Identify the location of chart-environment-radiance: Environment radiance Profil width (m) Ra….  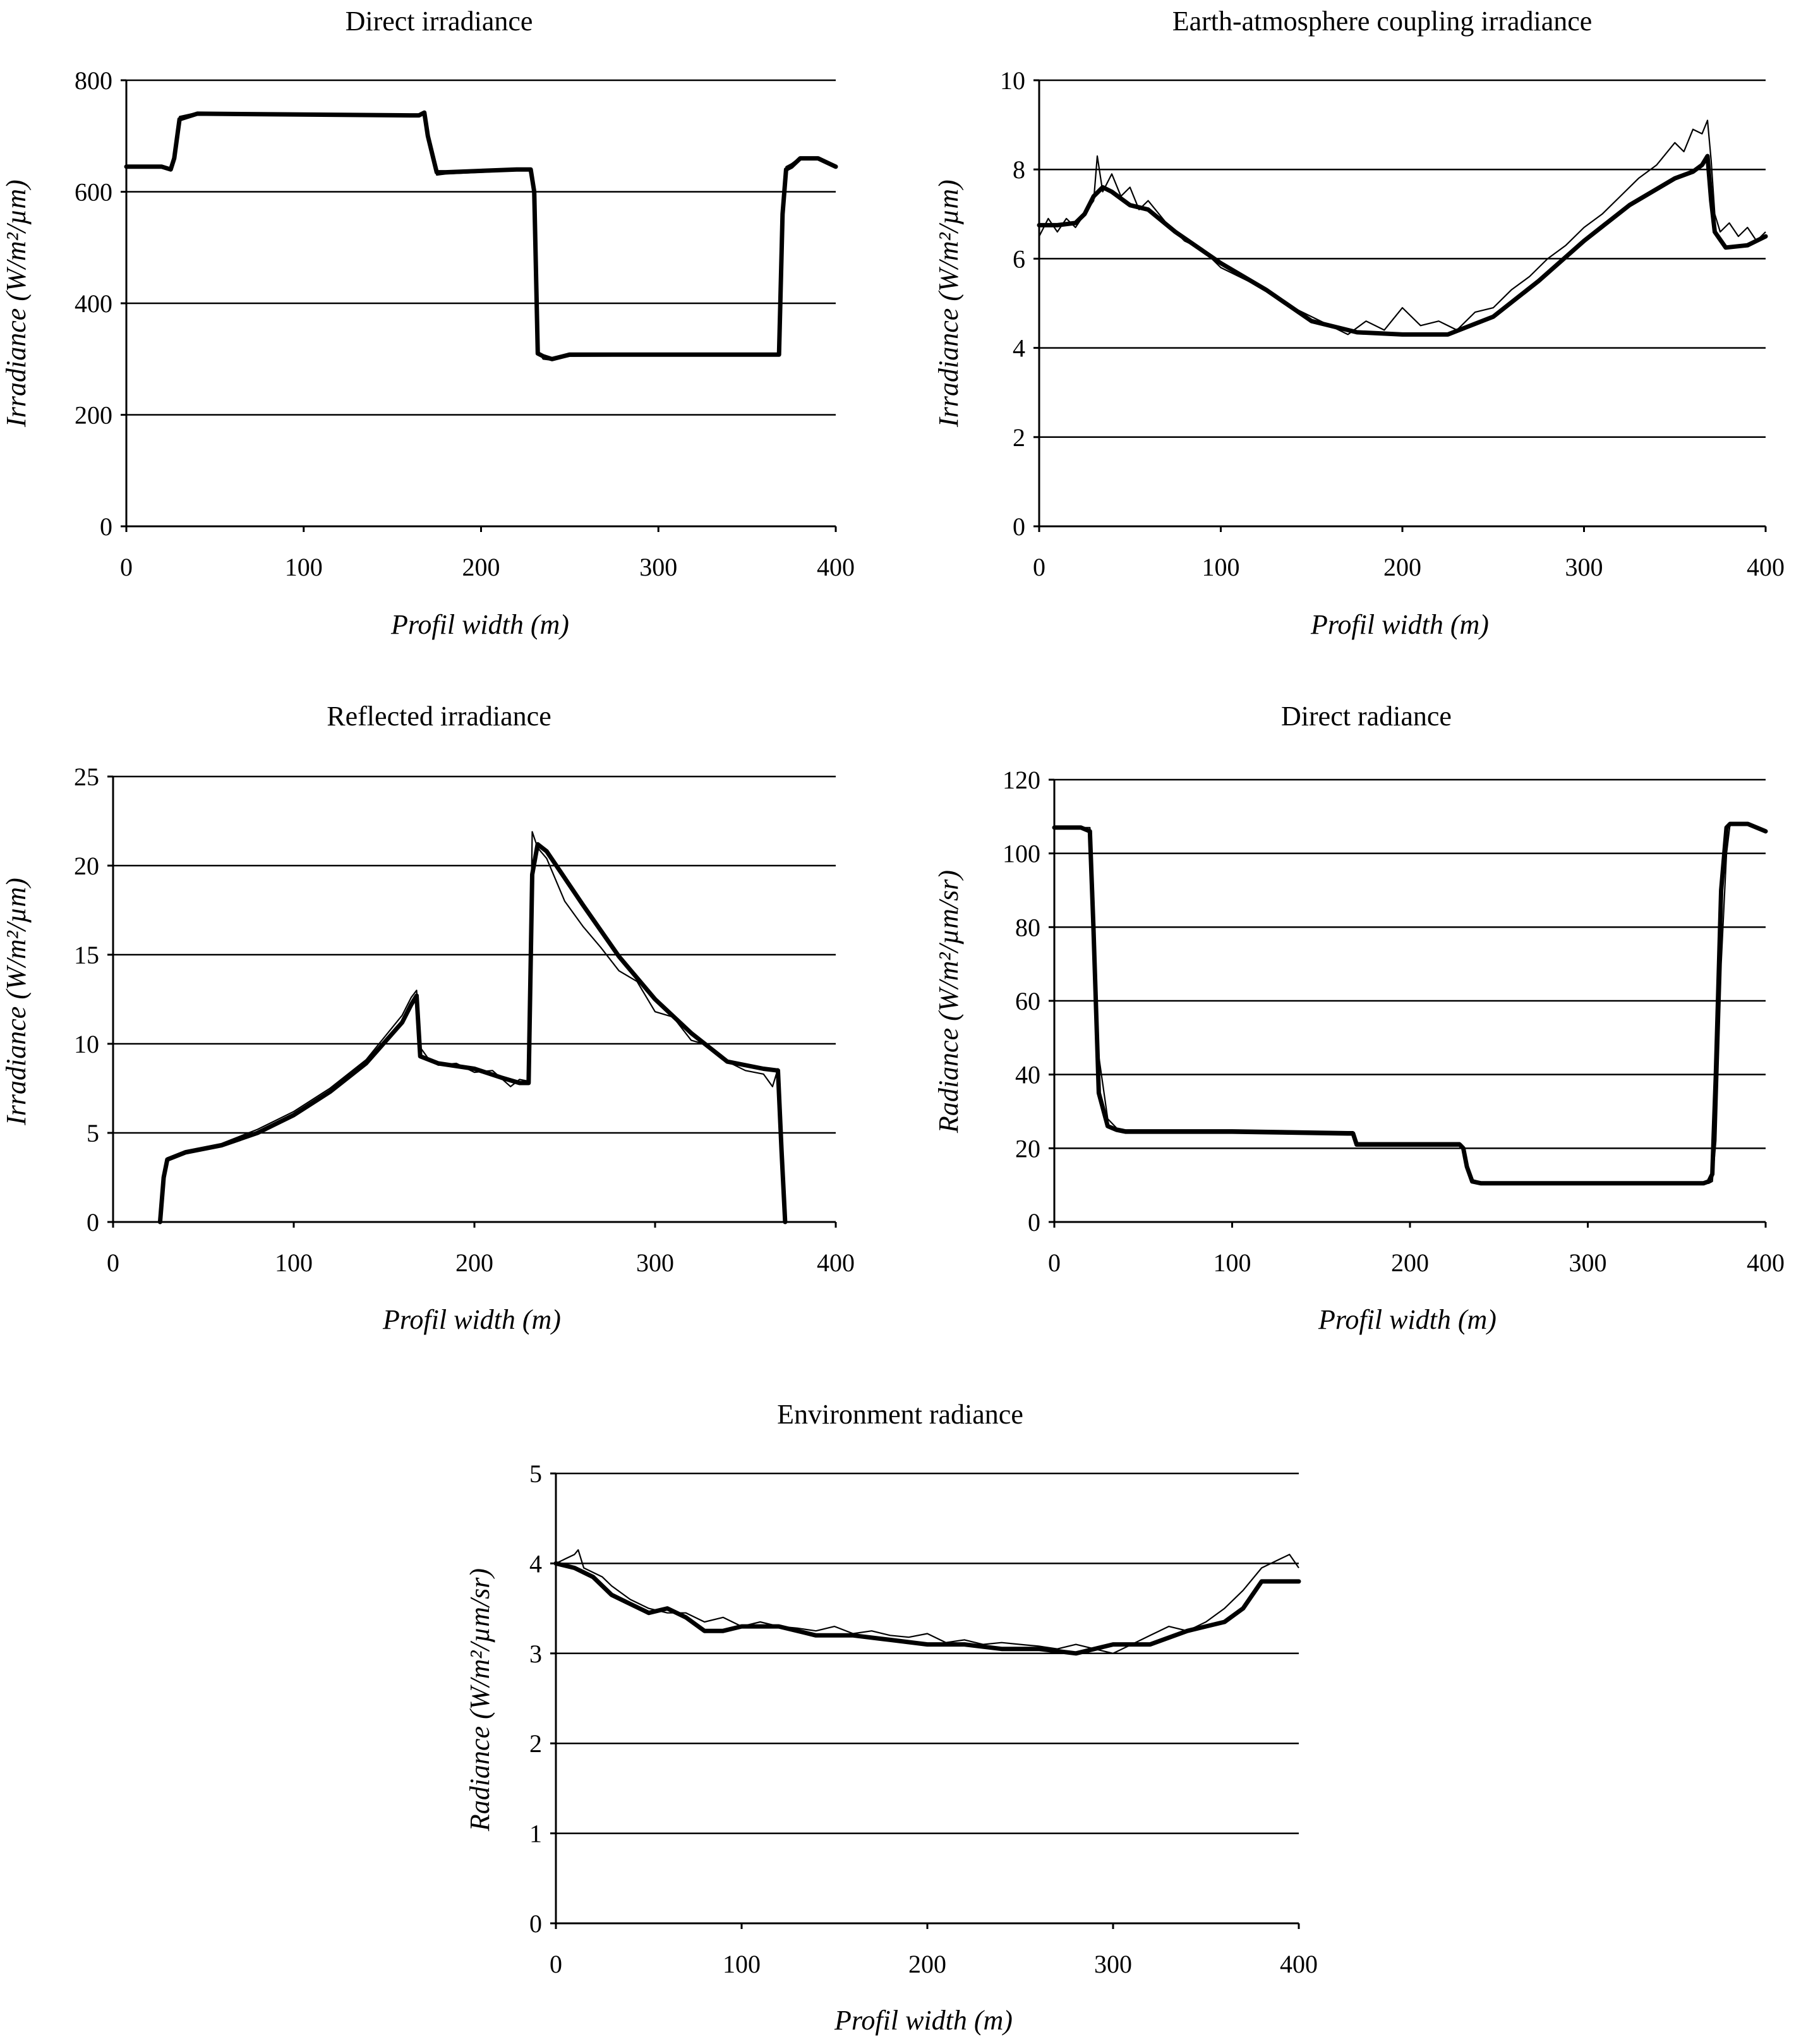
(891, 1717).